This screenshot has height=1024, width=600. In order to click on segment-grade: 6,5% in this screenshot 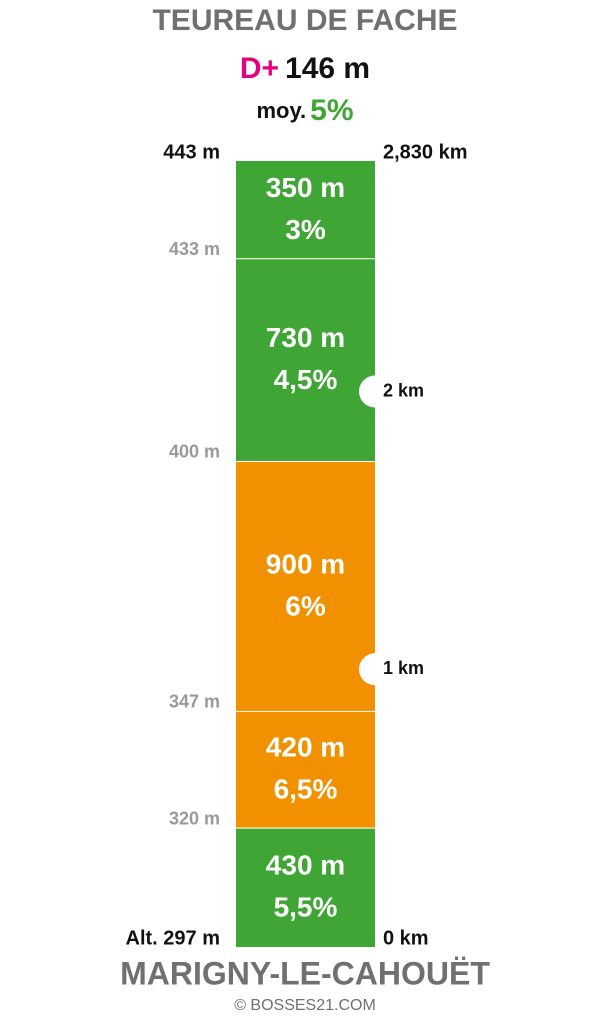, I will do `click(306, 789)`.